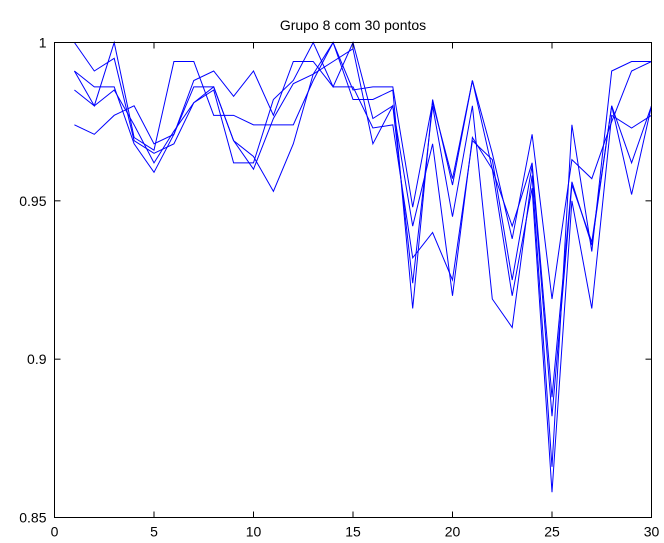 The height and width of the screenshot is (543, 664). I want to click on y-tick-label: 0.85, so click(32, 518).